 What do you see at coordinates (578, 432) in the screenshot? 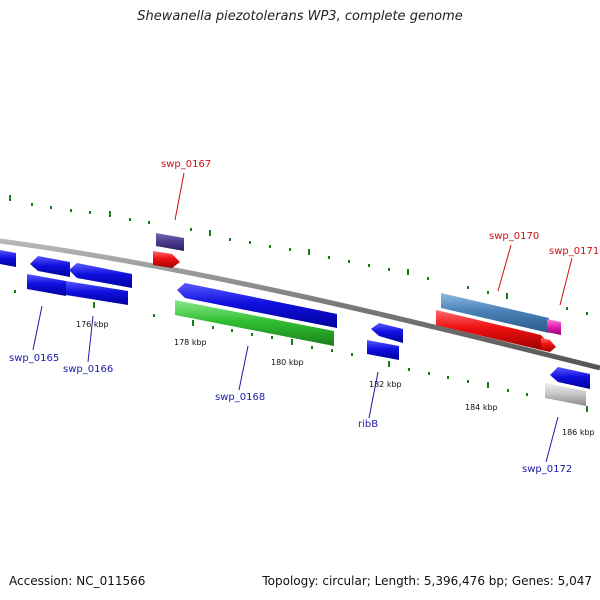
I see `ruler-label: 186 kbp` at bounding box center [578, 432].